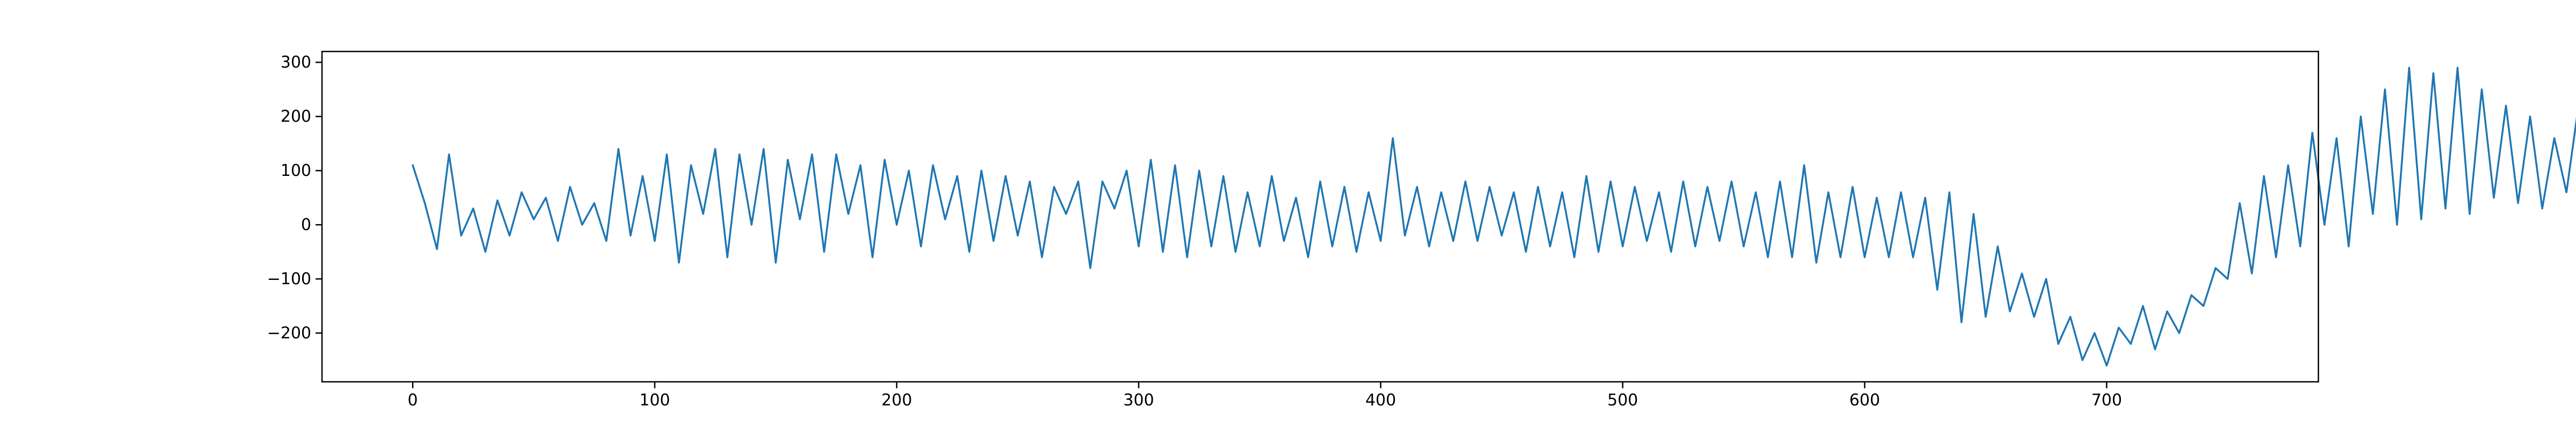 The image size is (2576, 429). Describe the element at coordinates (1622, 400) in the screenshot. I see `x-tick-label: 500` at that location.